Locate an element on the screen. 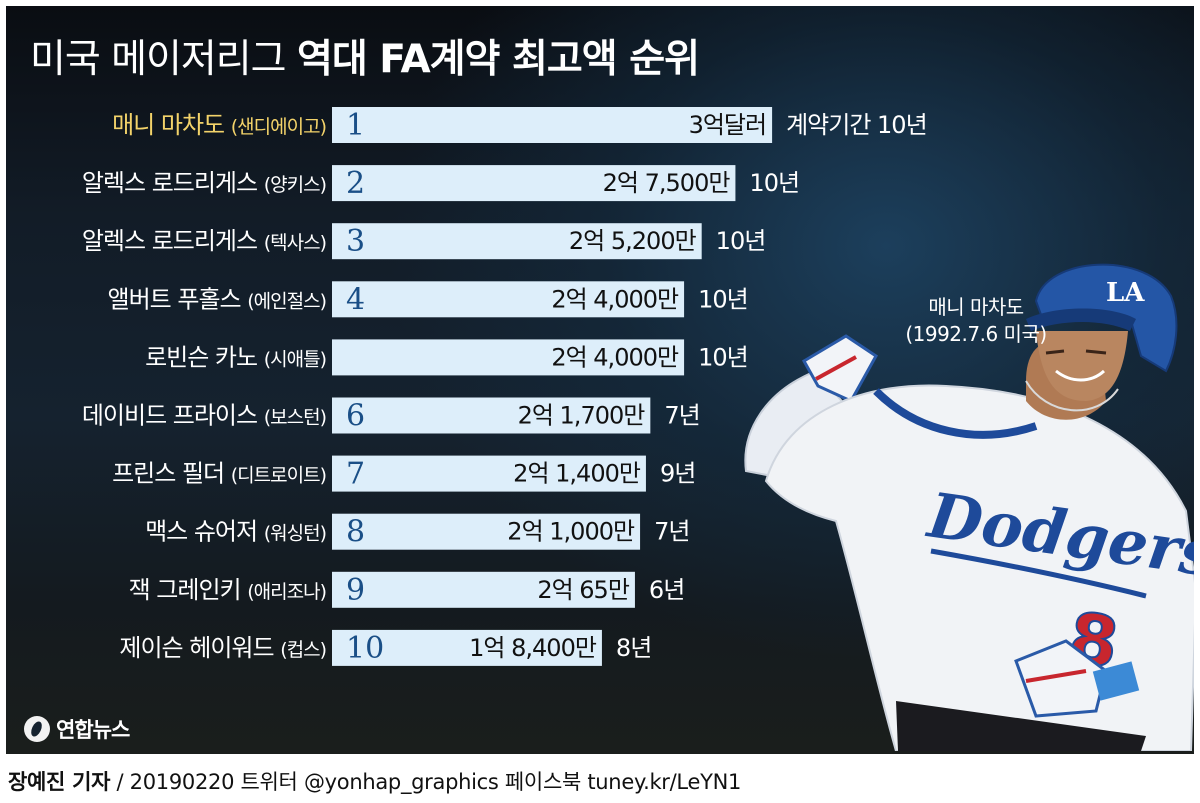 The height and width of the screenshot is (803, 1200). player-name: 앨버트 푸홀스 is located at coordinates (178, 299).